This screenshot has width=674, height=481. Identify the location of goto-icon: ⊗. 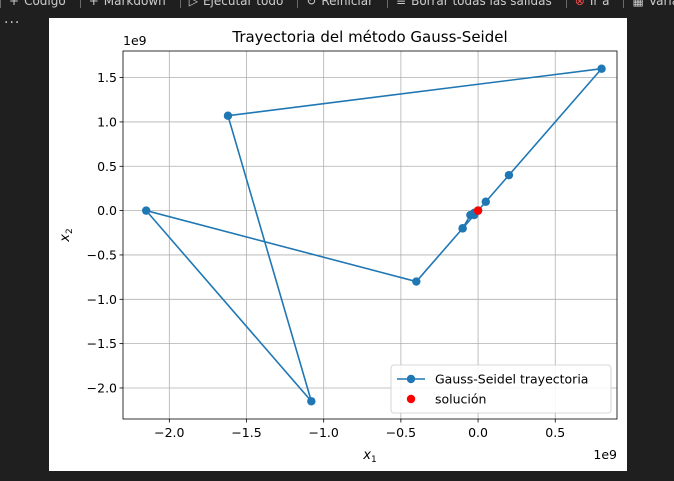
(579, 4).